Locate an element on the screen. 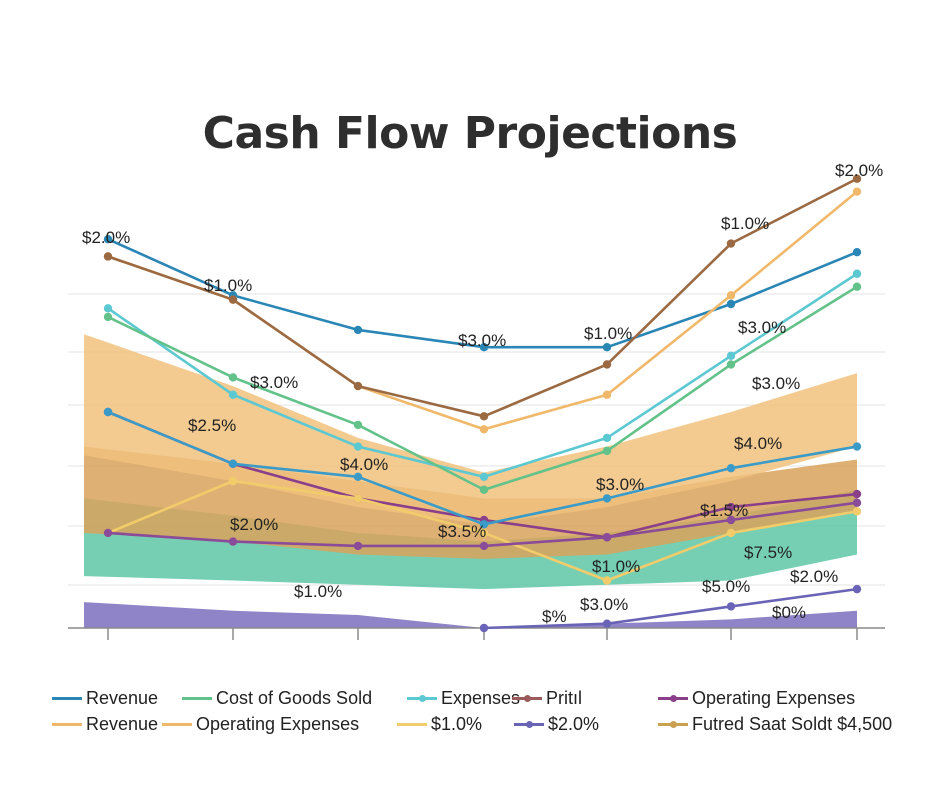  data-label-19: $% is located at coordinates (554, 616).